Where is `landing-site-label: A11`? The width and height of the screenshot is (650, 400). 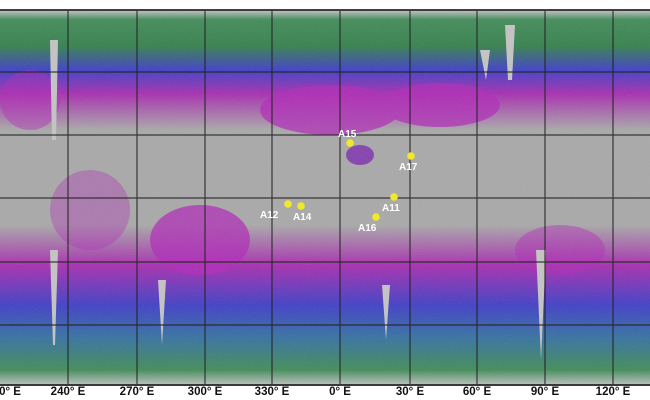 landing-site-label: A11 is located at coordinates (391, 208).